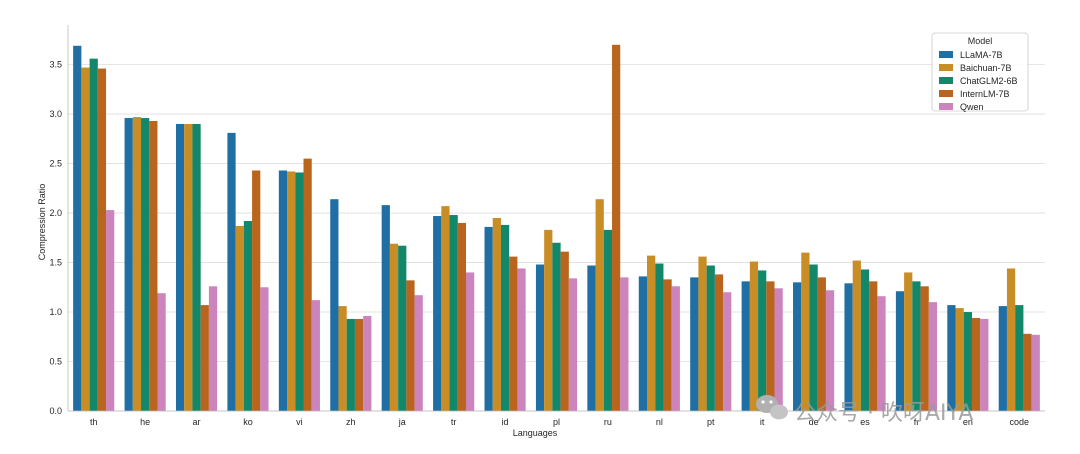  I want to click on bar-nl-internlm-7b, so click(667, 345).